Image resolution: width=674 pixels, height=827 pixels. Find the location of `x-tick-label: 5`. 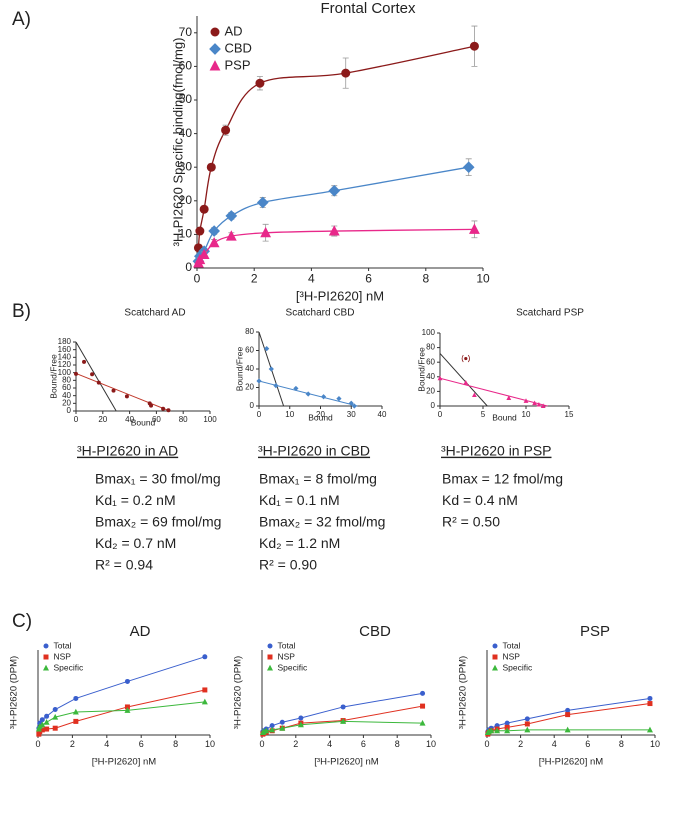

x-tick-label: 5 is located at coordinates (483, 414).